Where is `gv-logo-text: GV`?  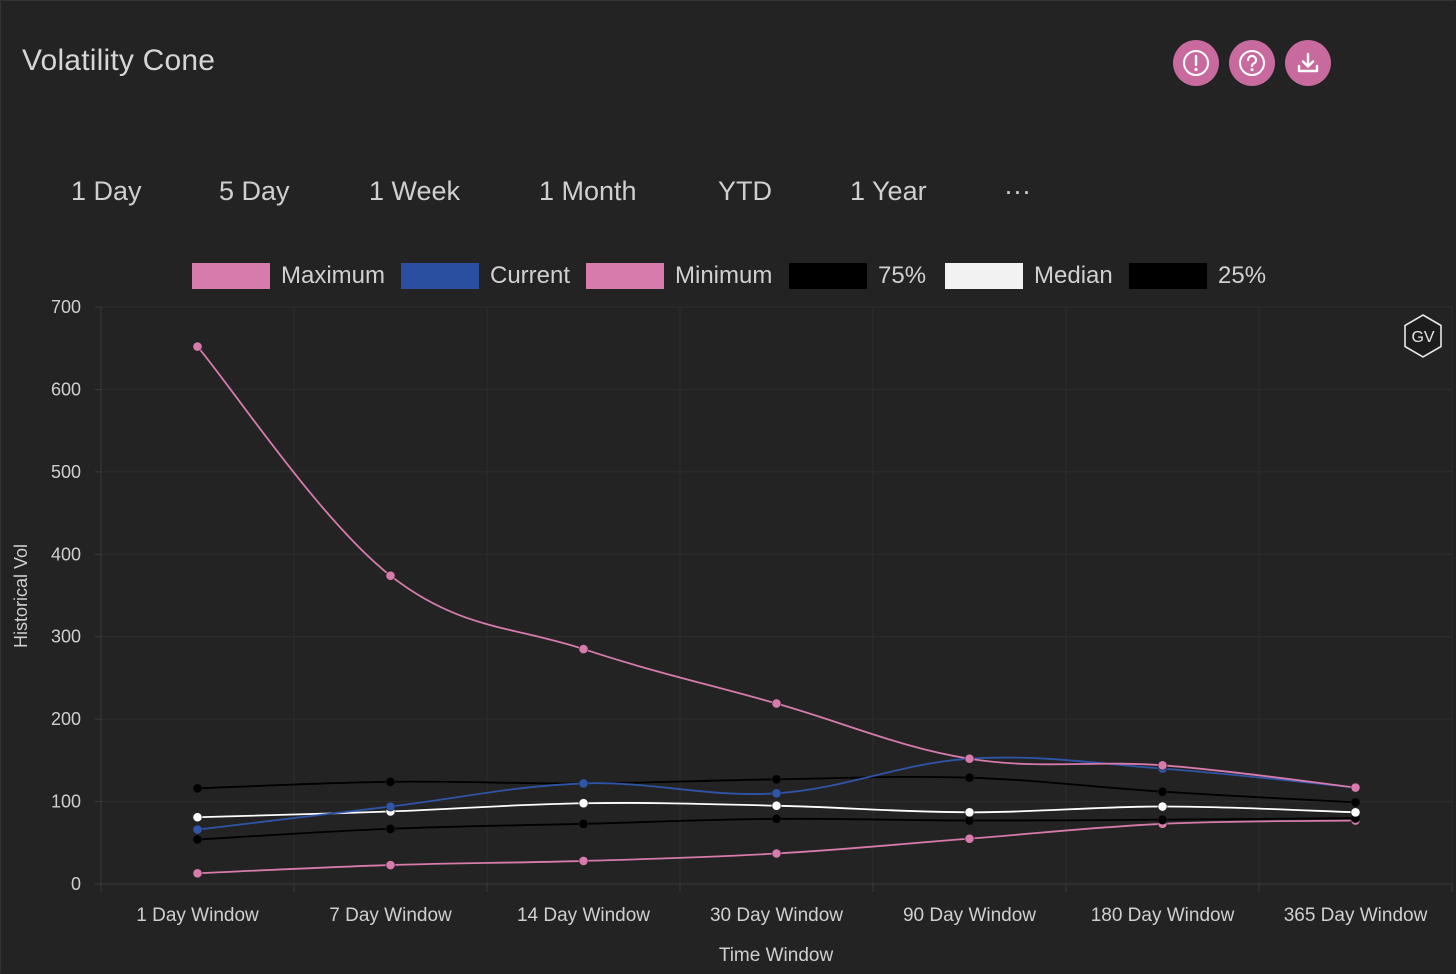 gv-logo-text: GV is located at coordinates (1422, 337).